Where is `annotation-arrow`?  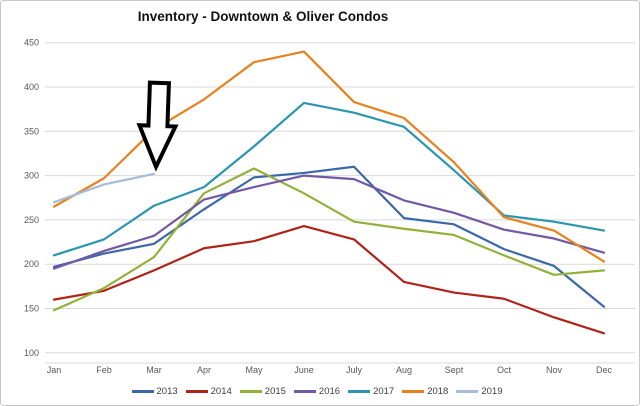 annotation-arrow is located at coordinates (157, 126).